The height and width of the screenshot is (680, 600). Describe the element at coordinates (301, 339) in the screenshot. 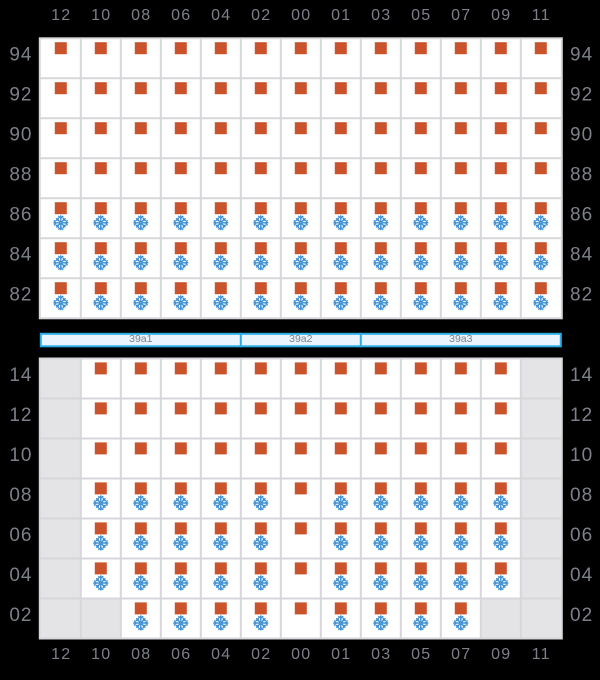

I see `svg-text: 39a2` at that location.